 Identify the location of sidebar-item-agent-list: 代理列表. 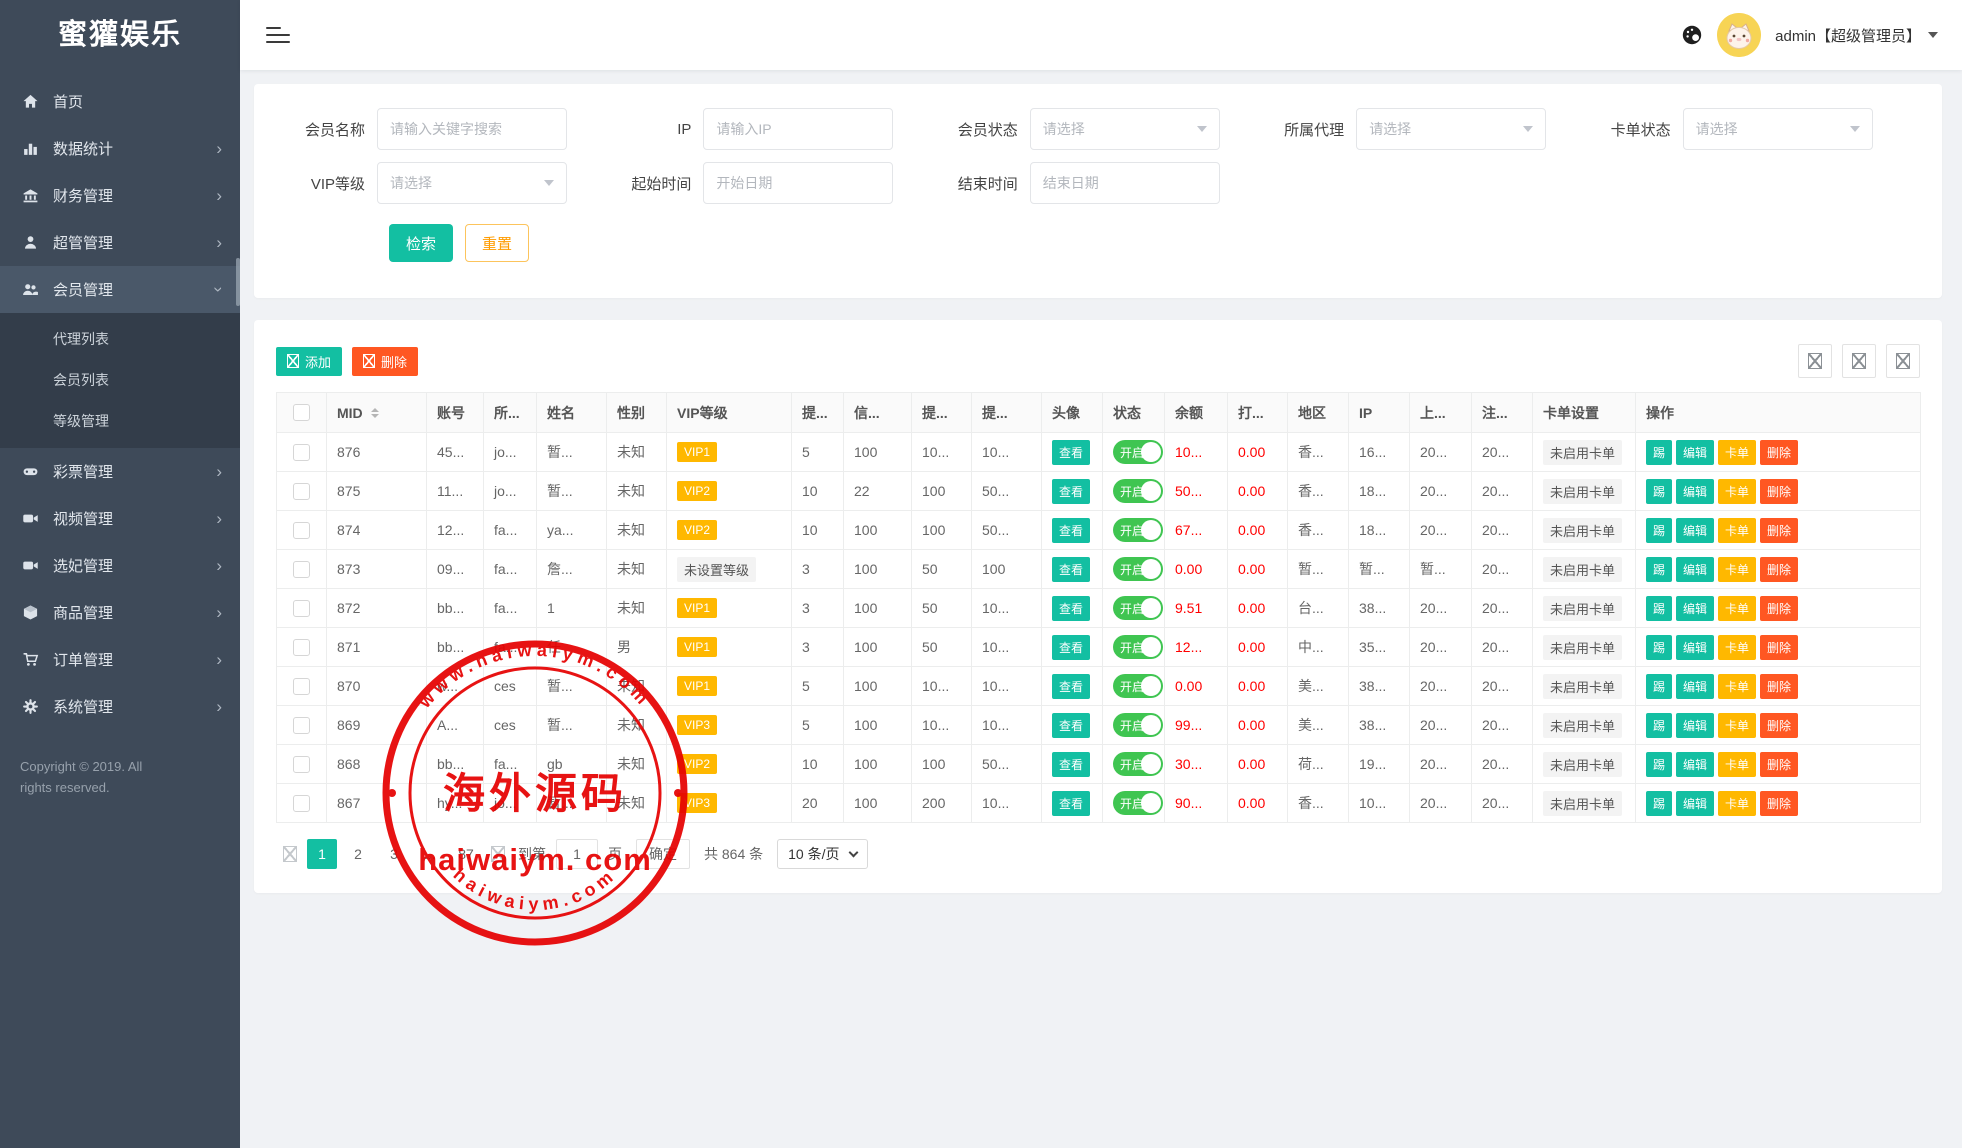
(81, 339).